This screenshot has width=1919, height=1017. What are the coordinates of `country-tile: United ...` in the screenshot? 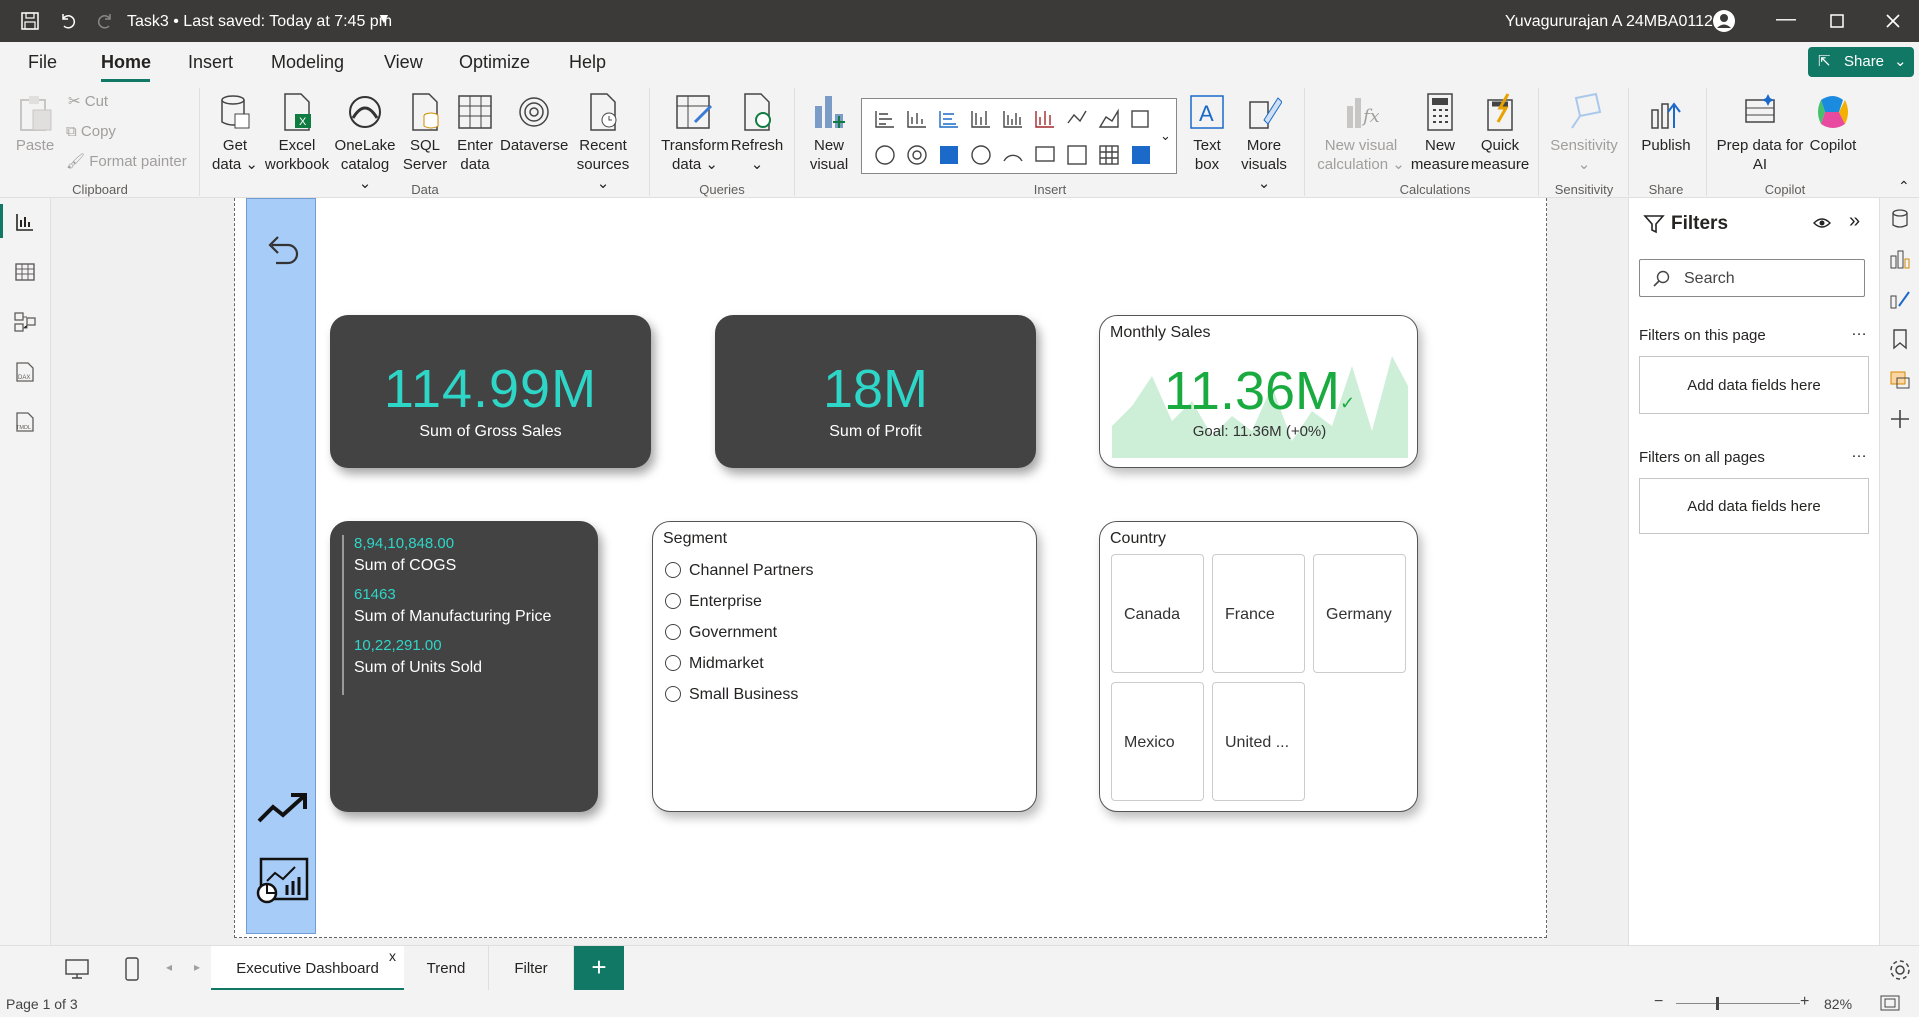 It's located at (1258, 741).